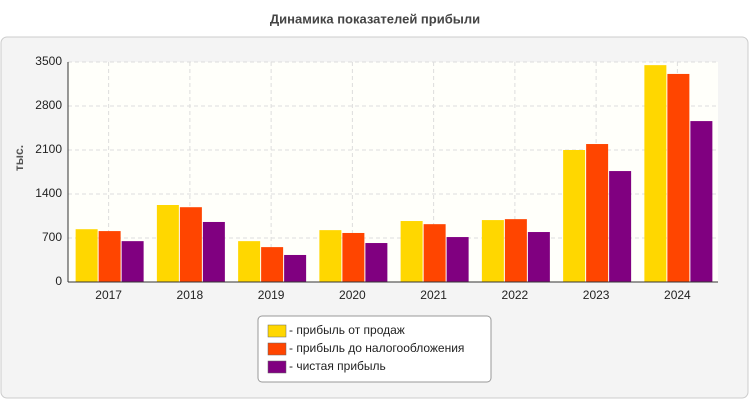  Describe the element at coordinates (48, 61) in the screenshot. I see `y-tick-label: 3500` at that location.